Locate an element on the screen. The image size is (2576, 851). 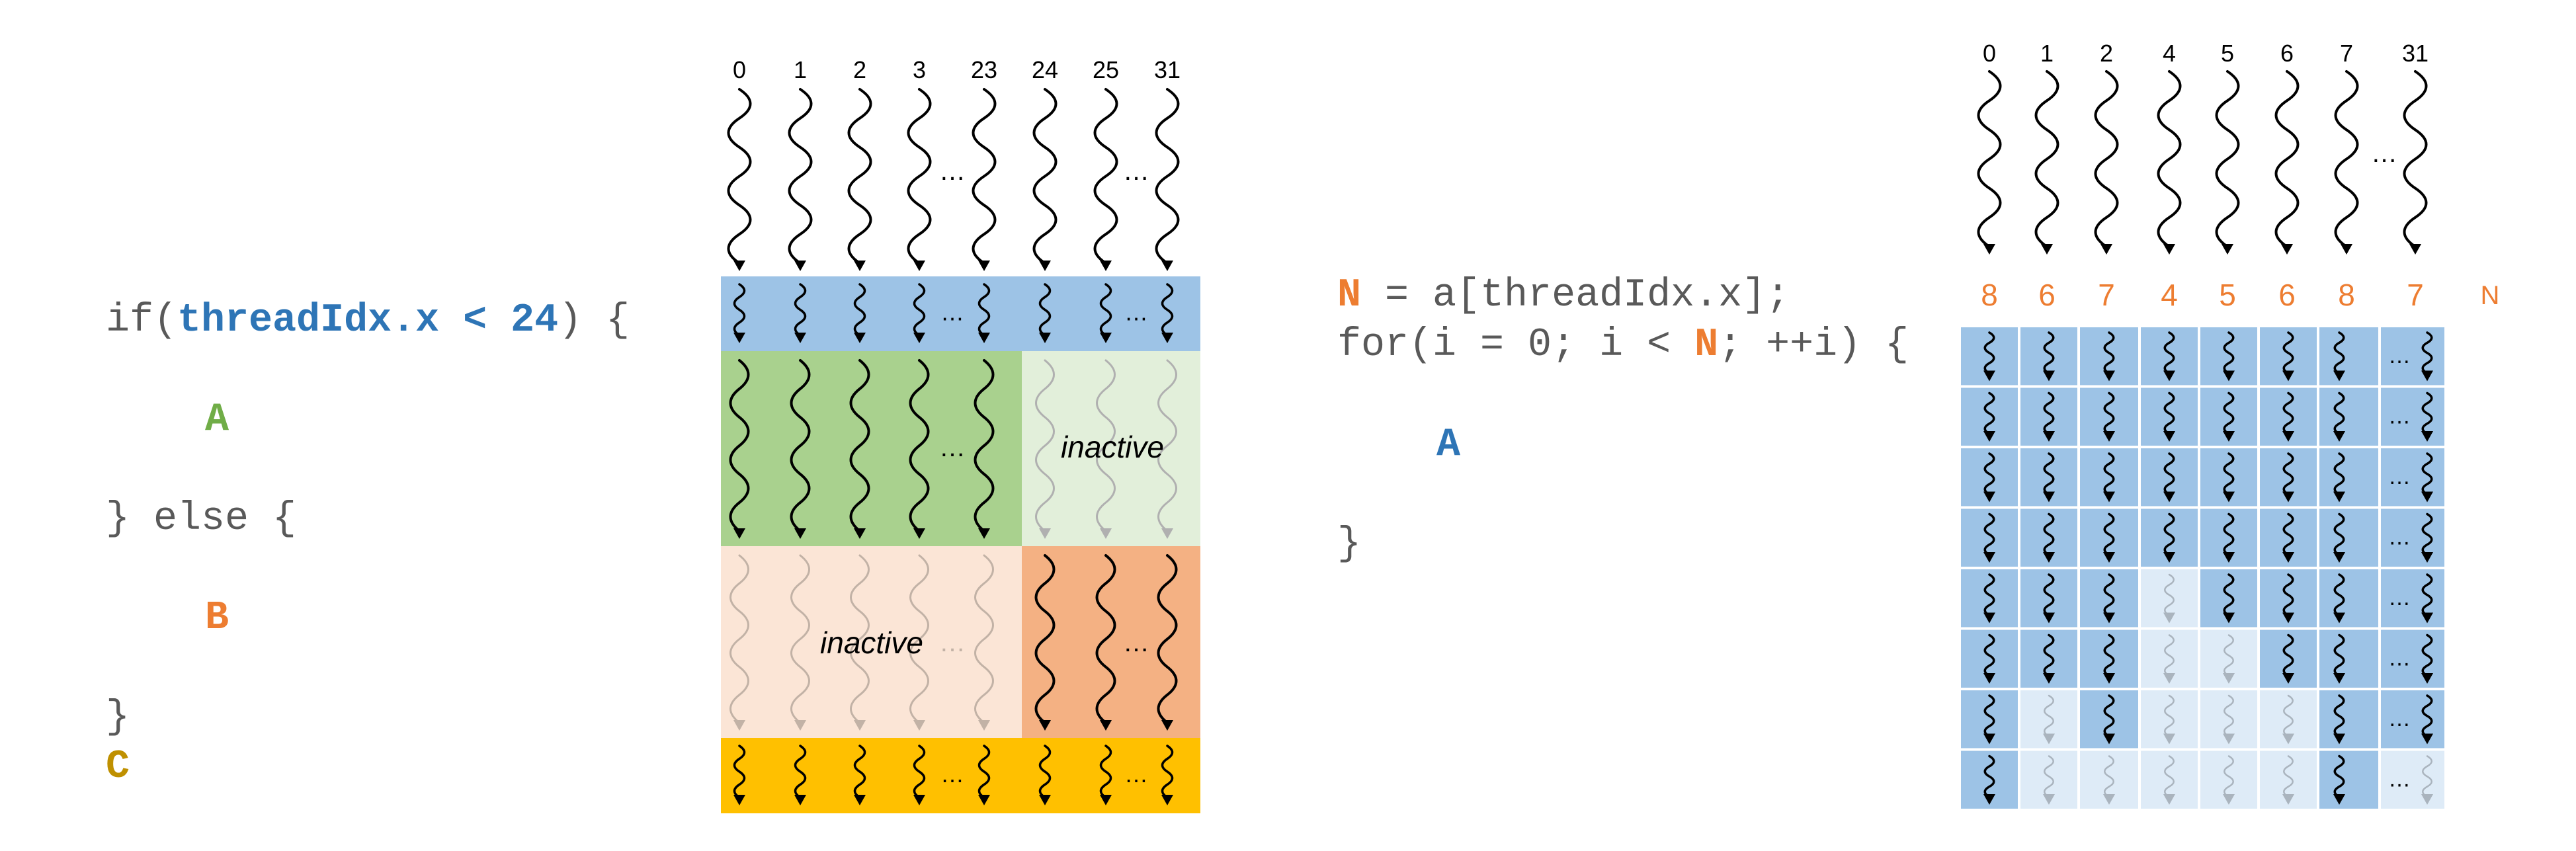
n-values-row: 8 6 7 4 5 6 8 7 is located at coordinates (2202, 295).